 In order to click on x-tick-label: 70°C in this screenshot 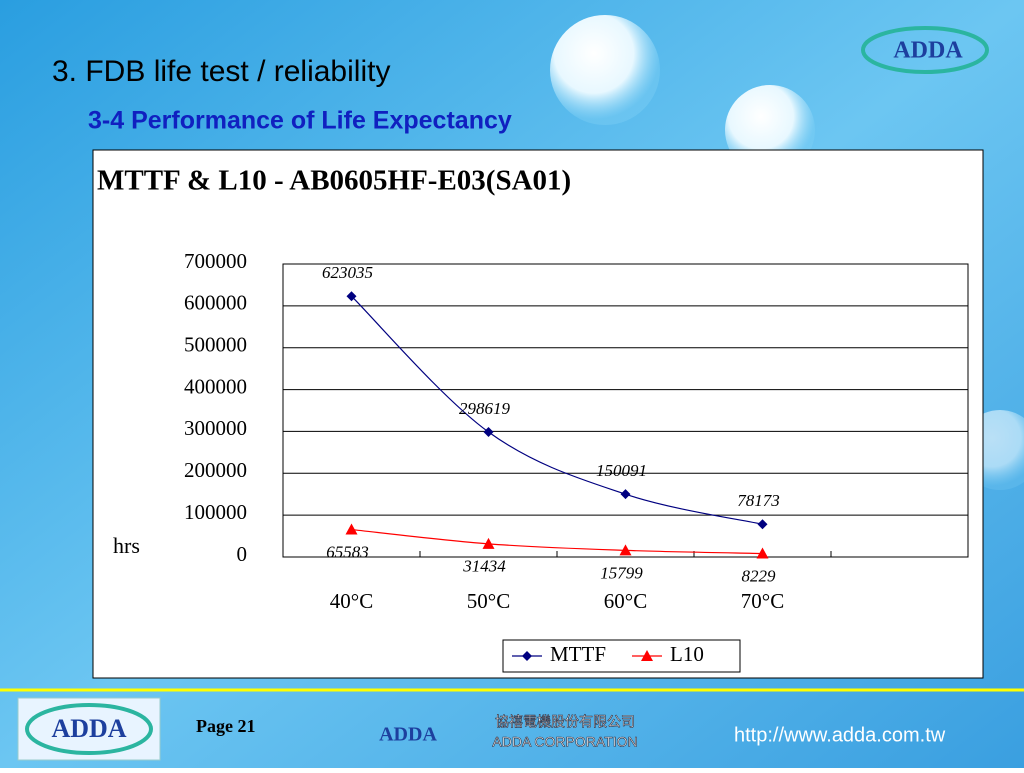, I will do `click(762, 601)`.